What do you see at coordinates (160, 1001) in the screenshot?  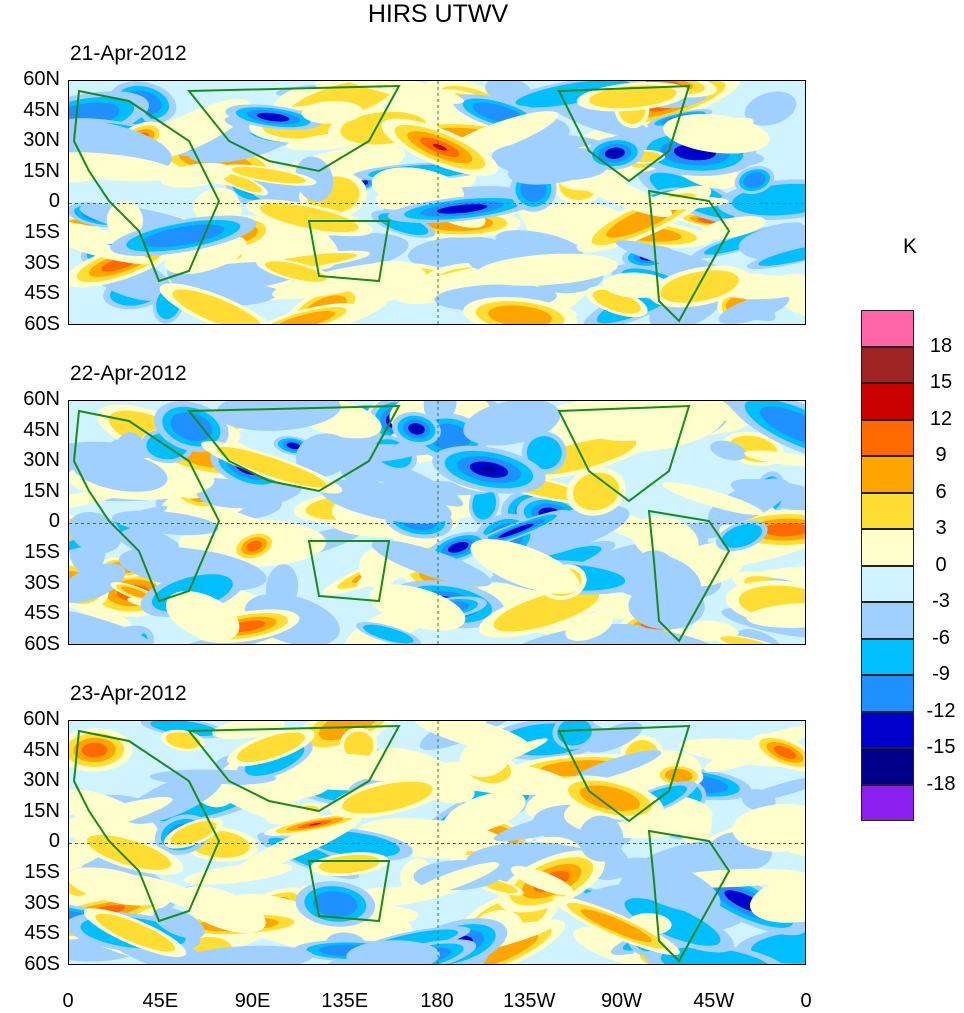 I see `lon-tick-label: 45E` at bounding box center [160, 1001].